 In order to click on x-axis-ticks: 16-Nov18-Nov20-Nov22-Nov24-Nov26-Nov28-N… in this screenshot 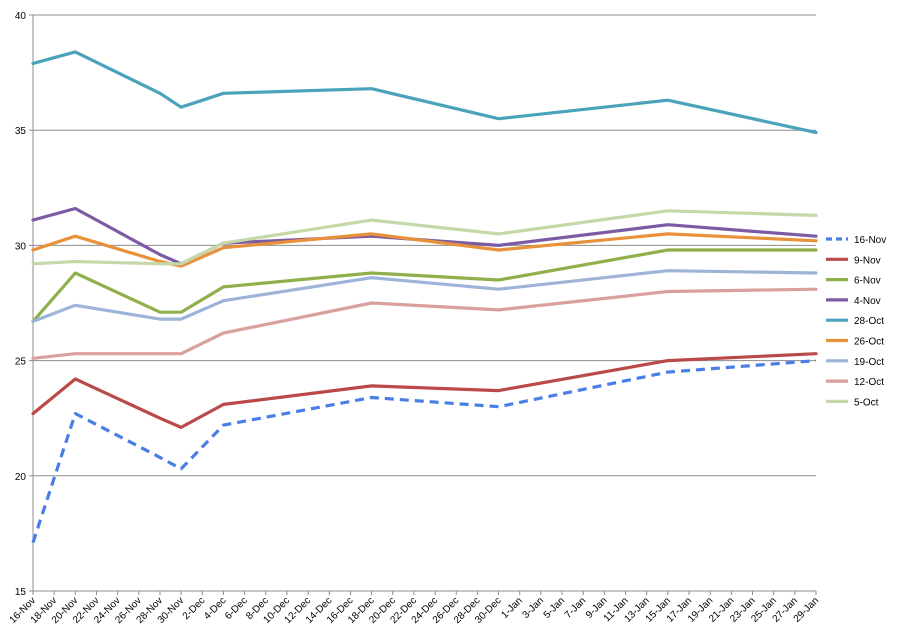, I will do `click(414, 608)`.